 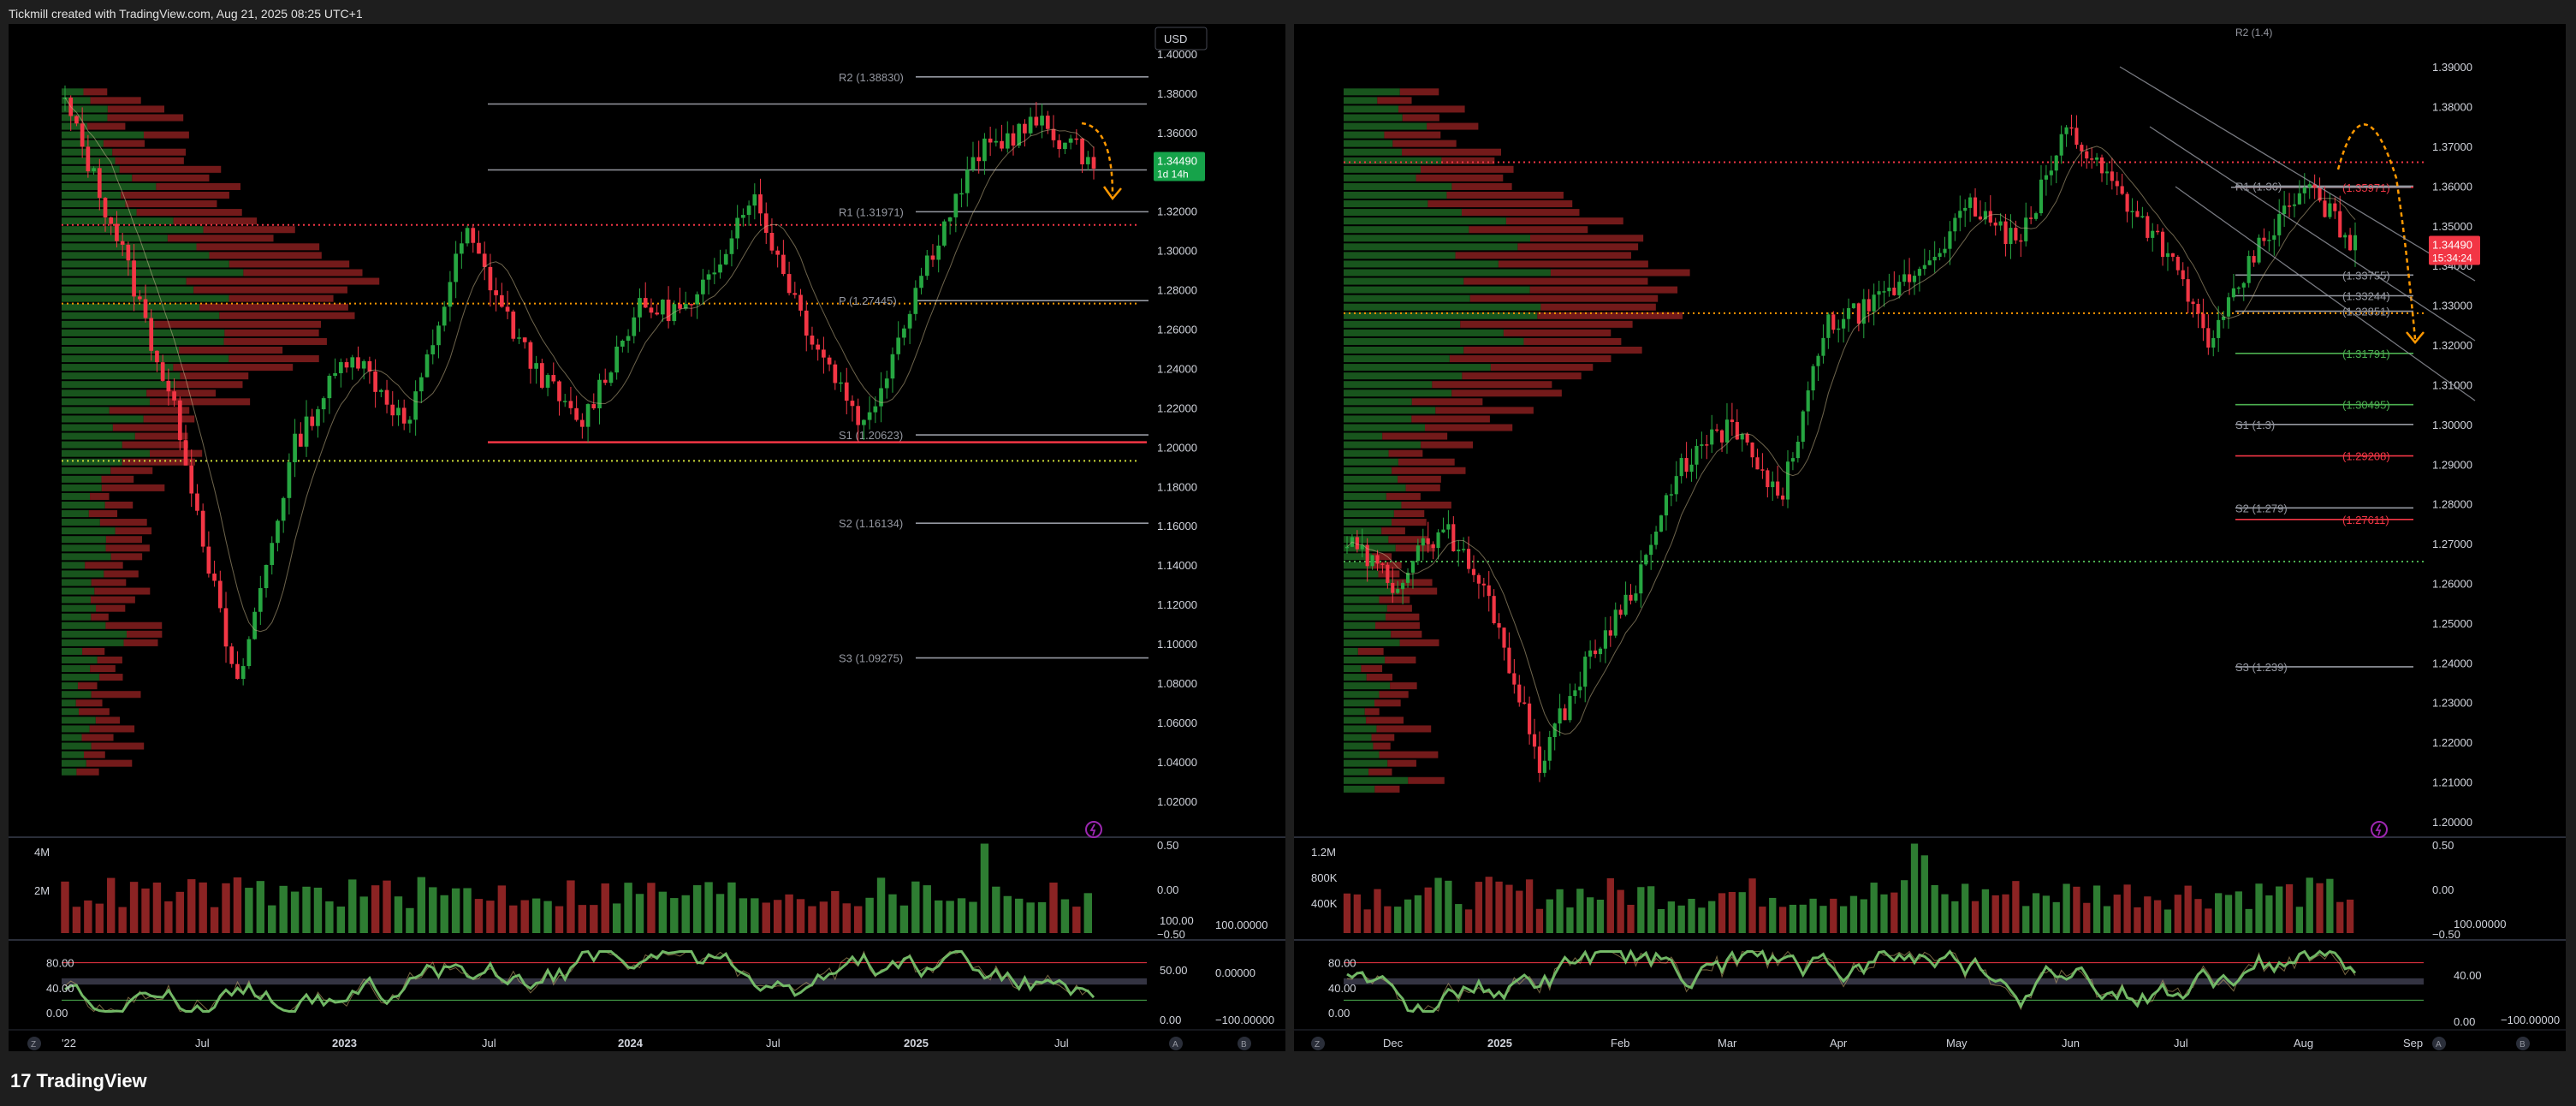 I want to click on time-axis-label: Mar, so click(x=1727, y=1043).